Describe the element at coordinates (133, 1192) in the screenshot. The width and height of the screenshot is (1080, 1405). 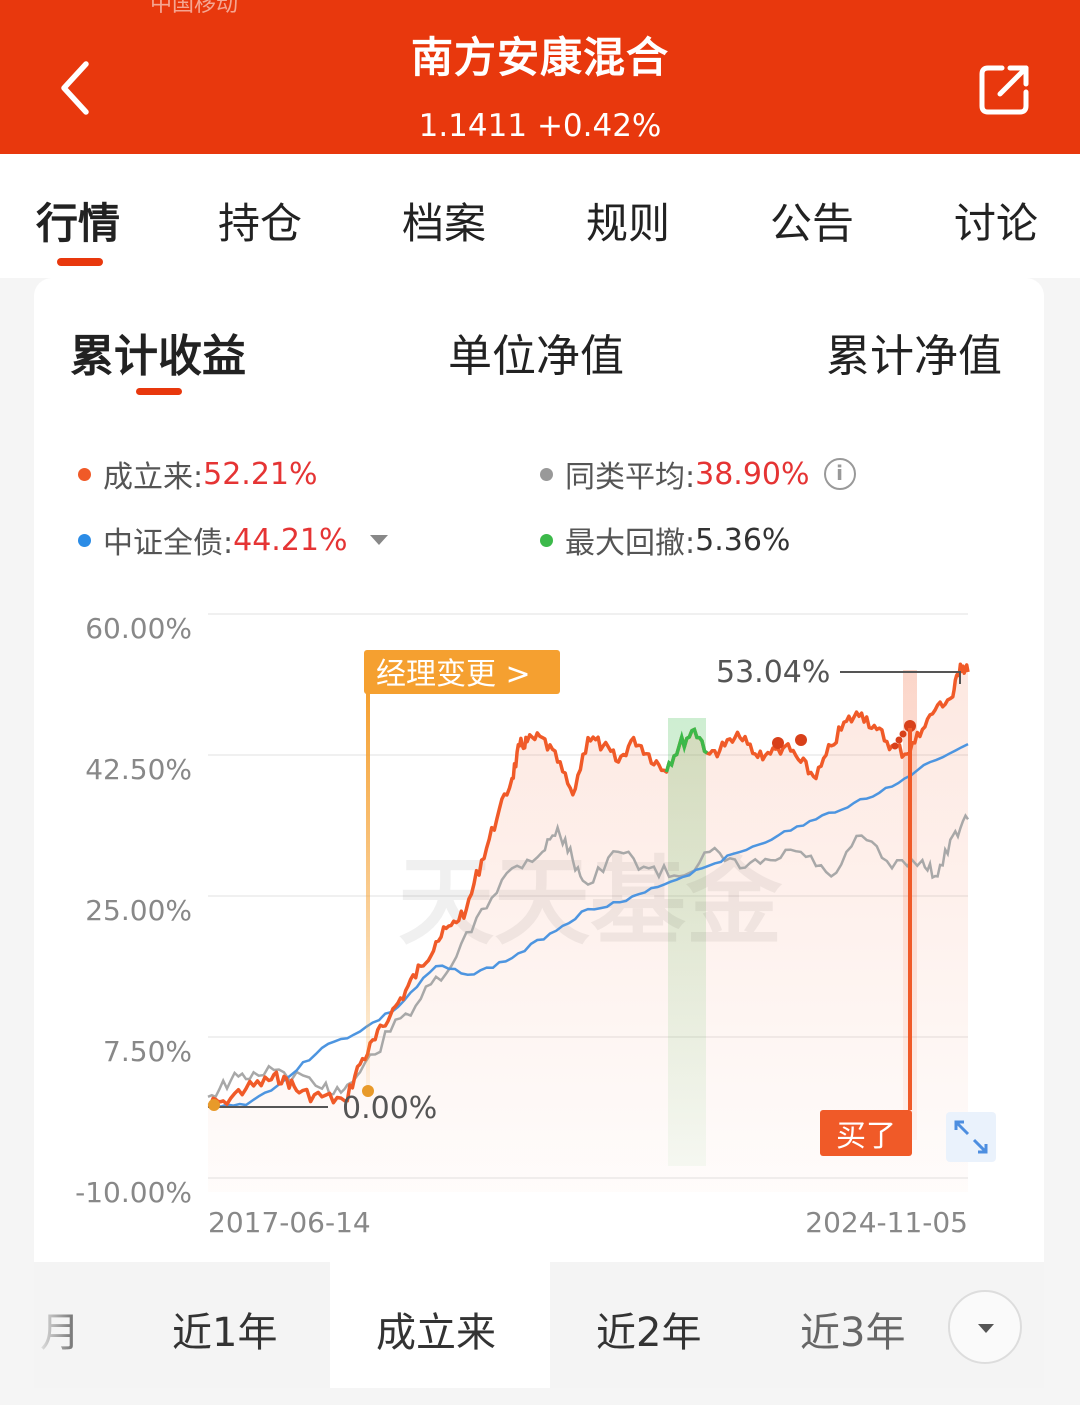
I see `y-tick-label: -10.00%` at that location.